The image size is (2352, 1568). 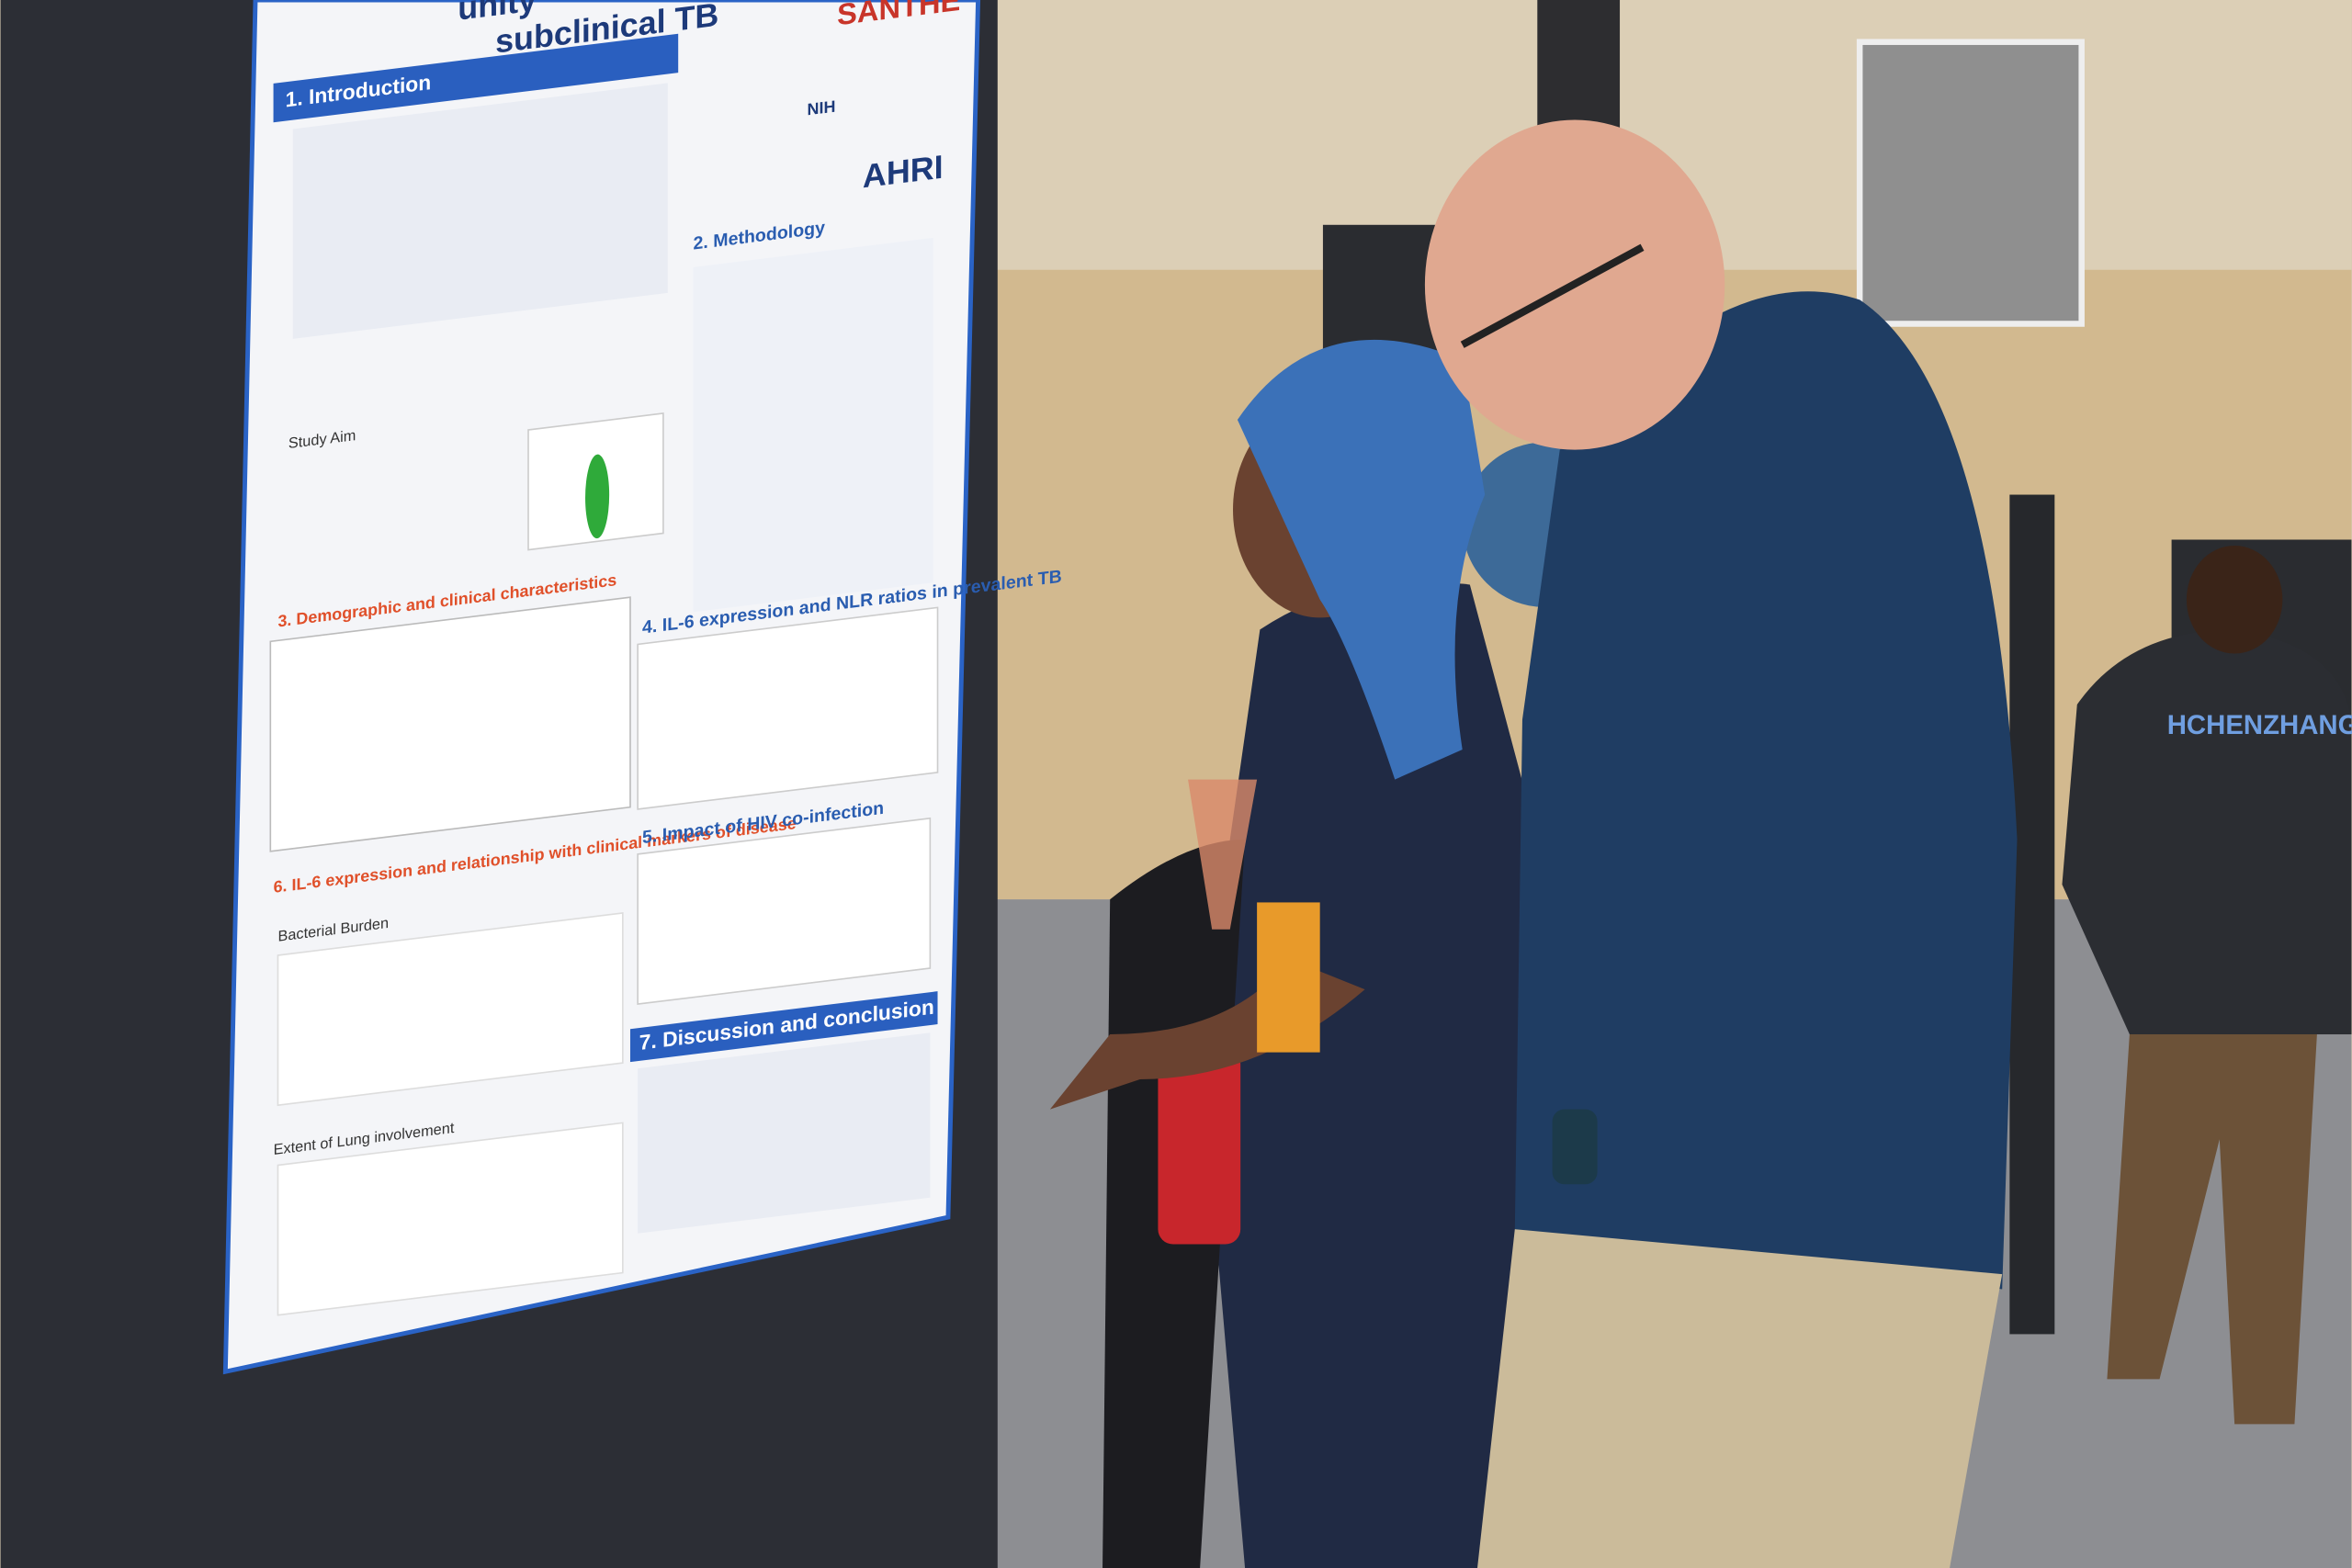 I want to click on badge, so click(x=1288, y=978).